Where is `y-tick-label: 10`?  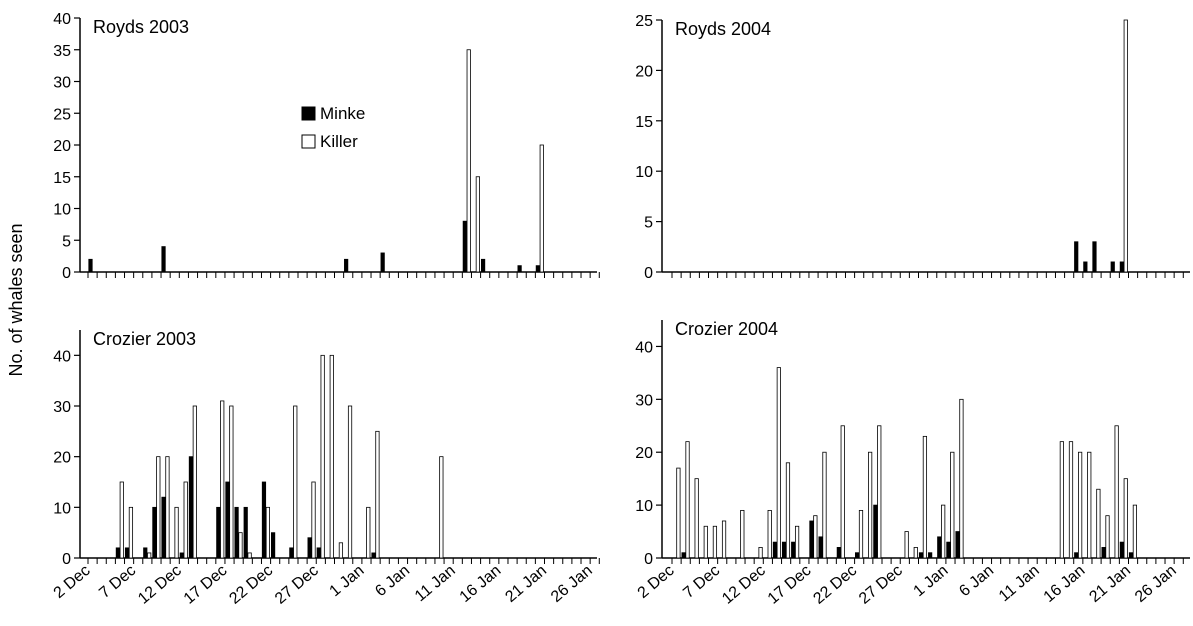 y-tick-label: 10 is located at coordinates (62, 508).